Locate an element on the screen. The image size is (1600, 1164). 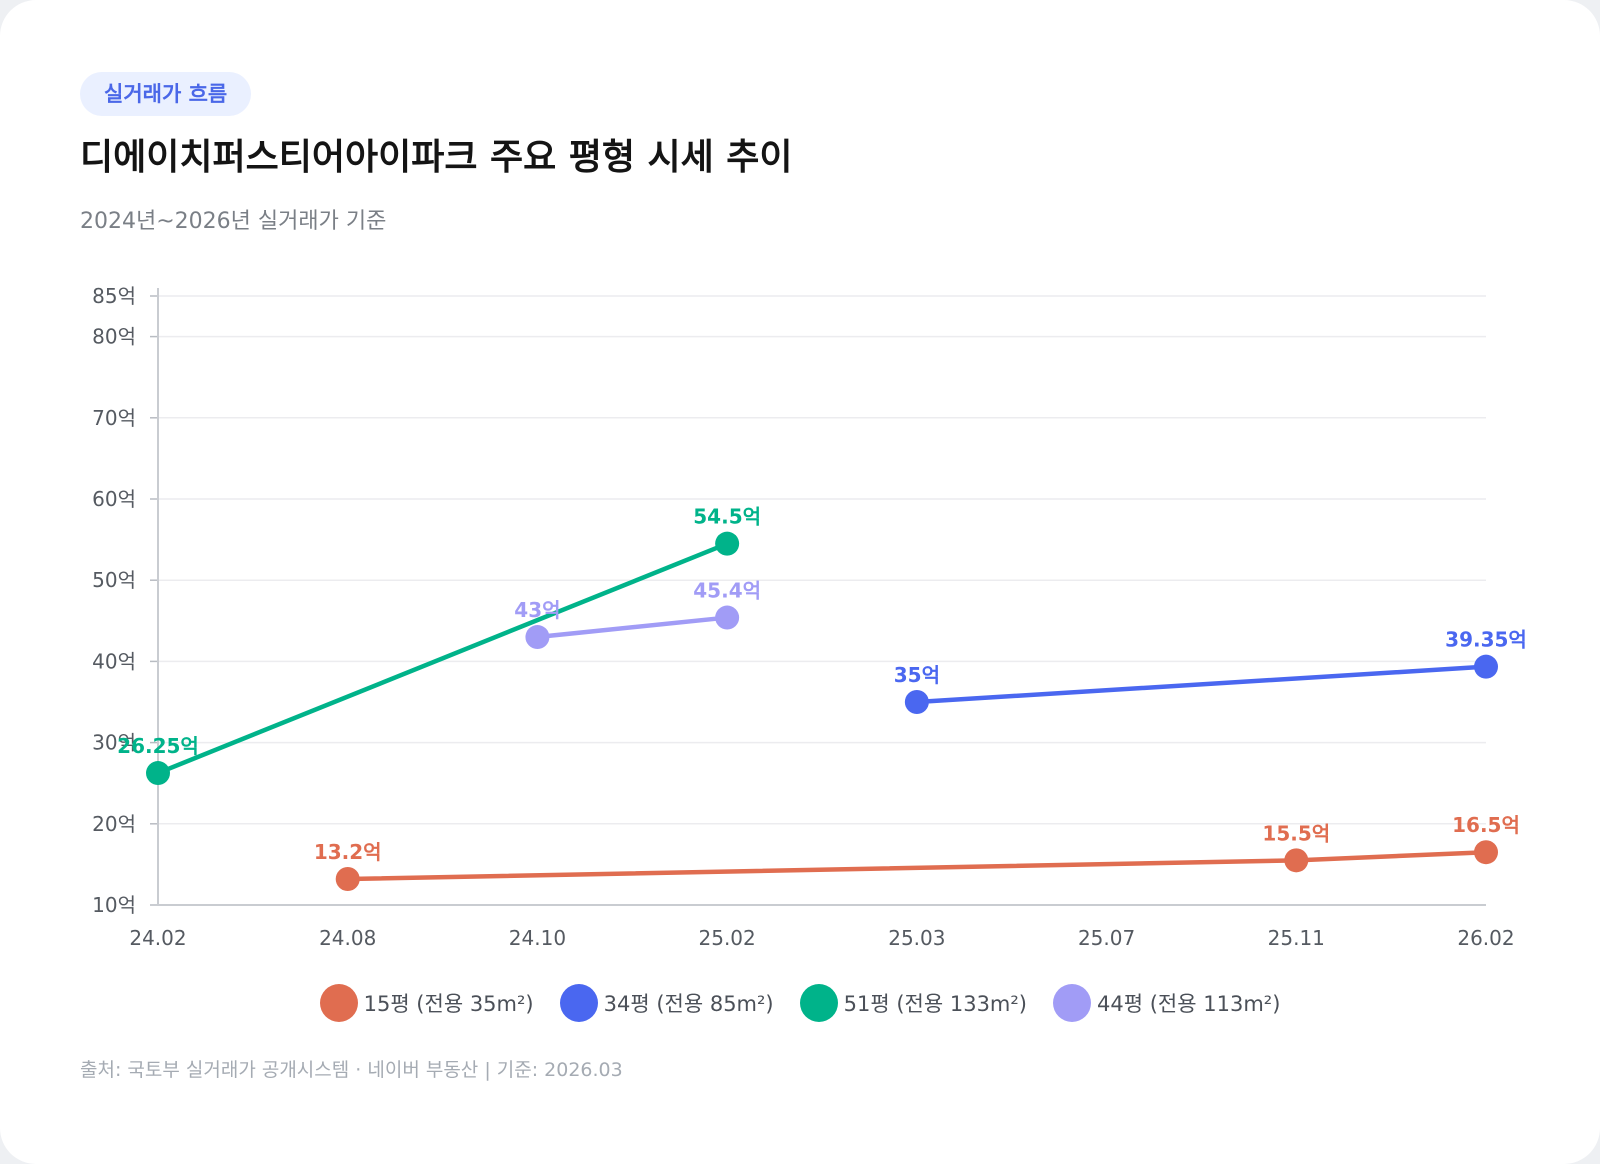
y-tick-label: 80억 is located at coordinates (114, 337).